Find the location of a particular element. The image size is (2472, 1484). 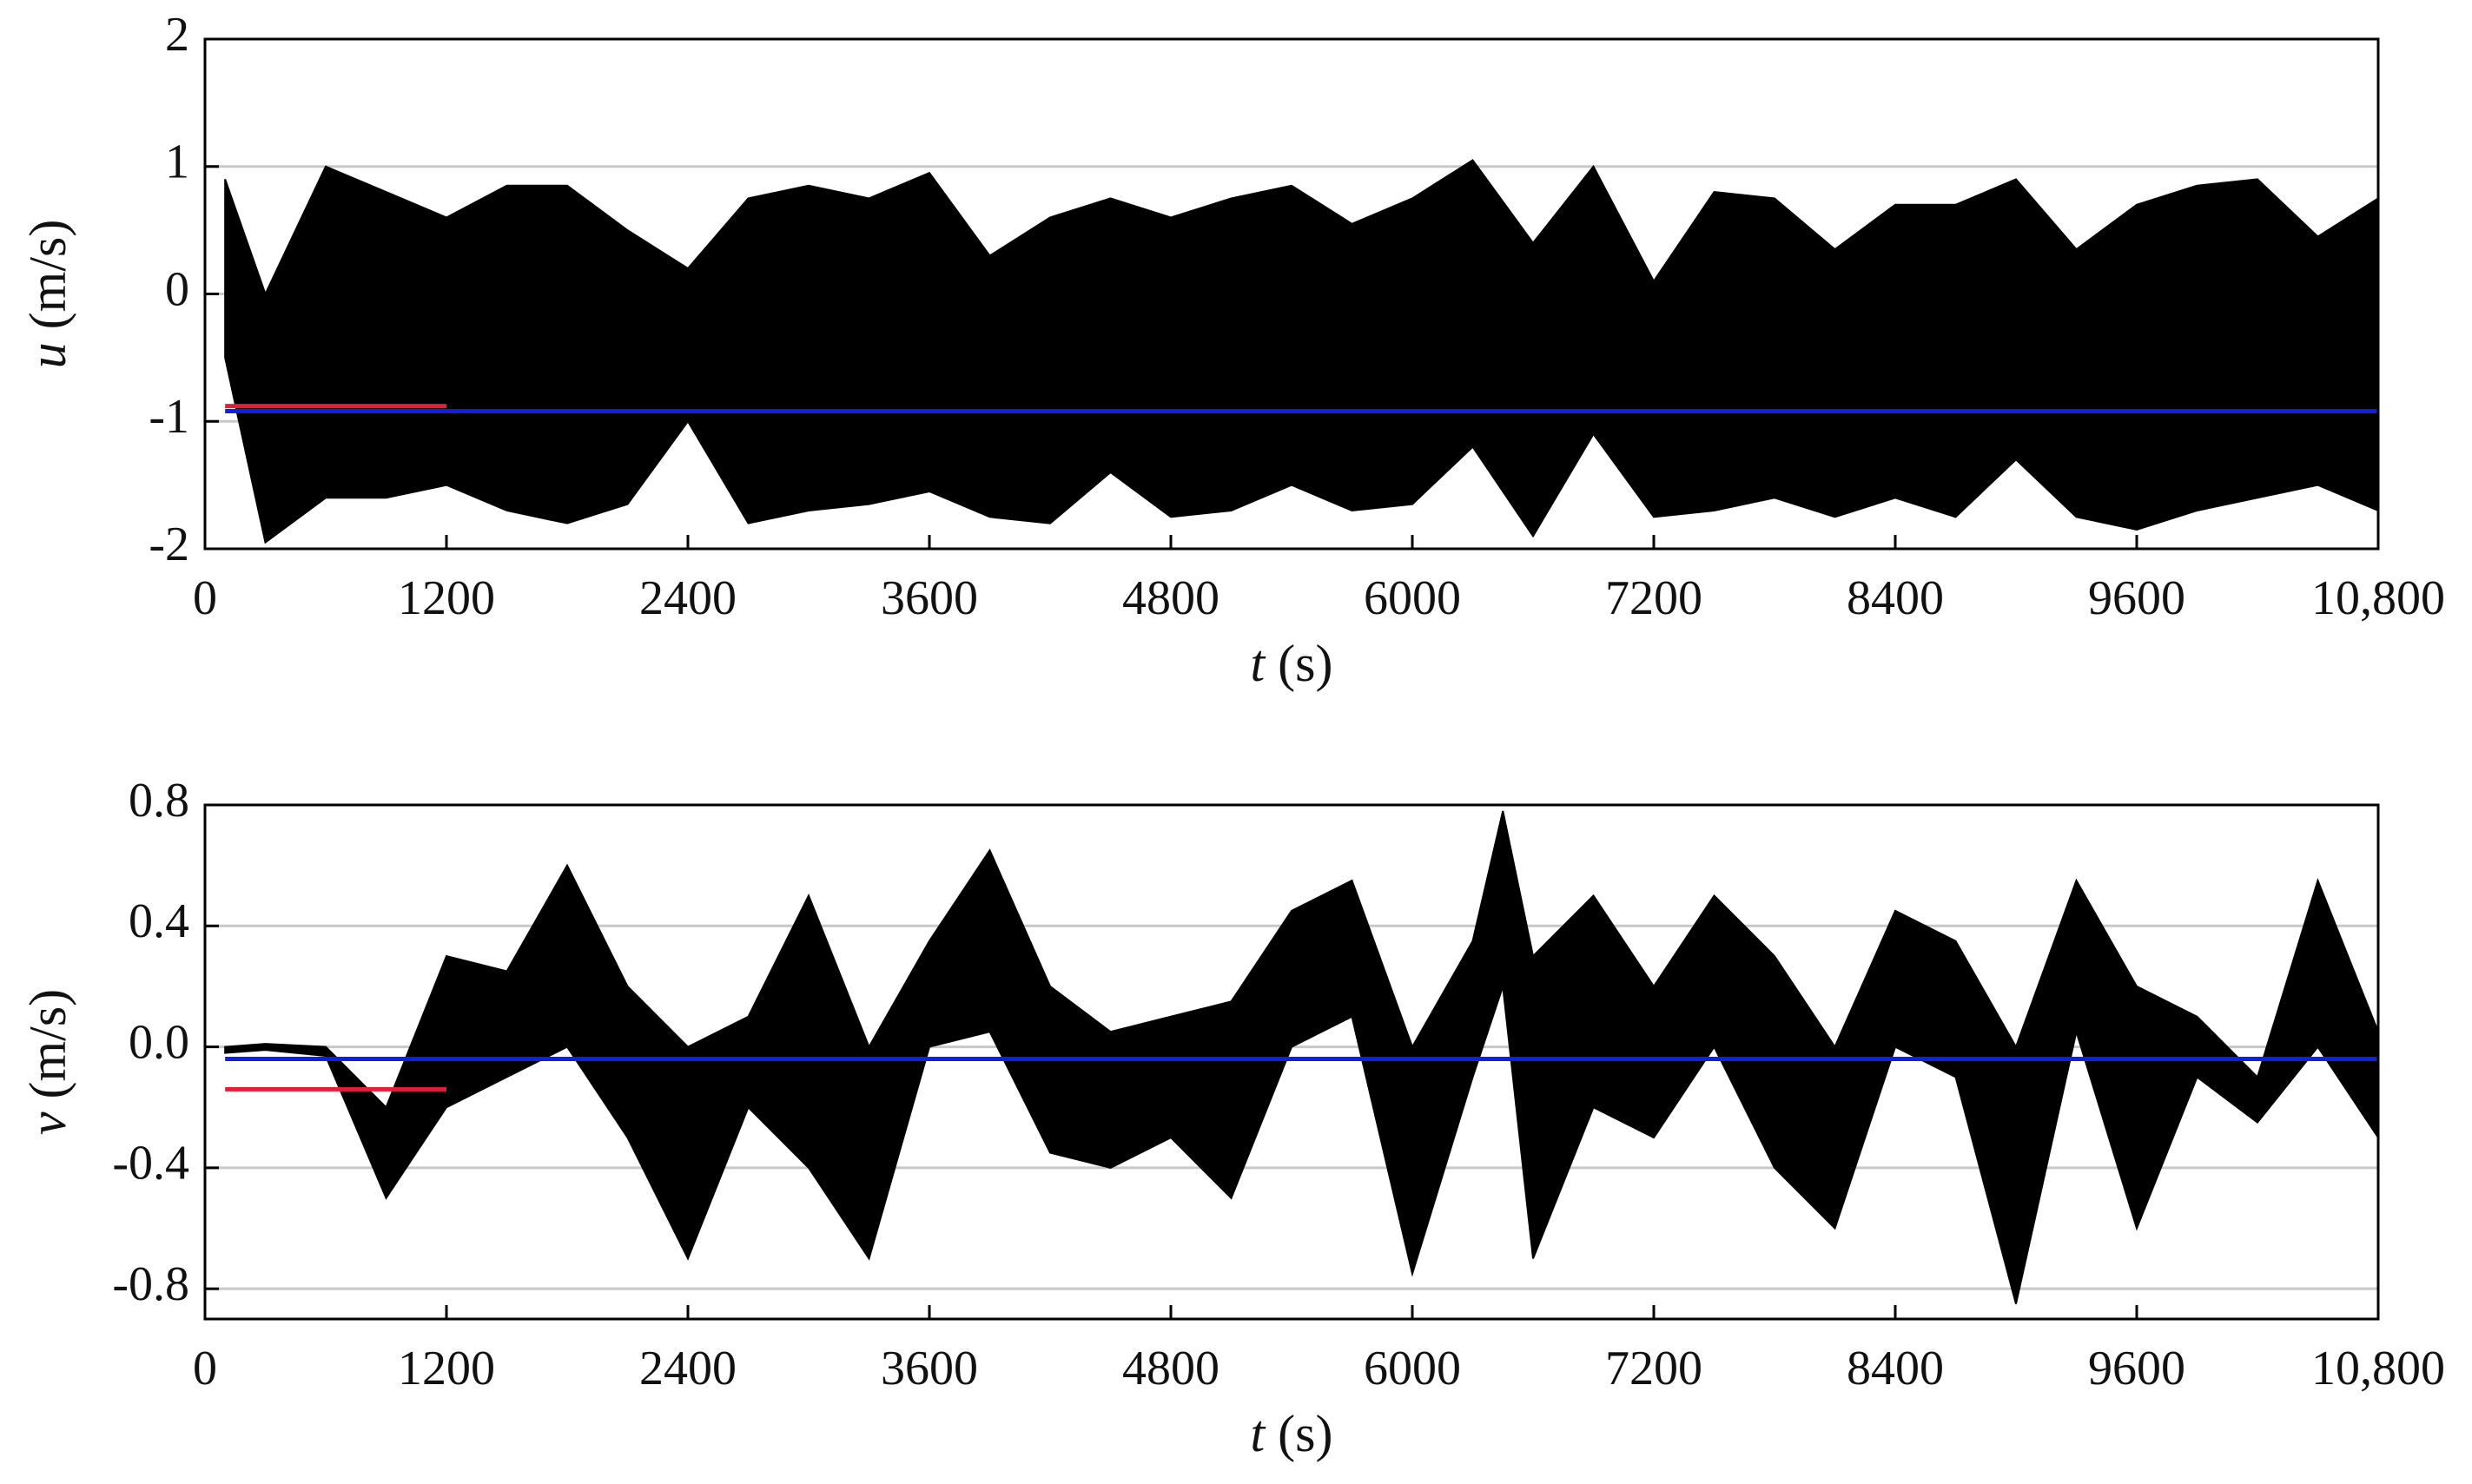

y-tick-label: 2 is located at coordinates (177, 35).